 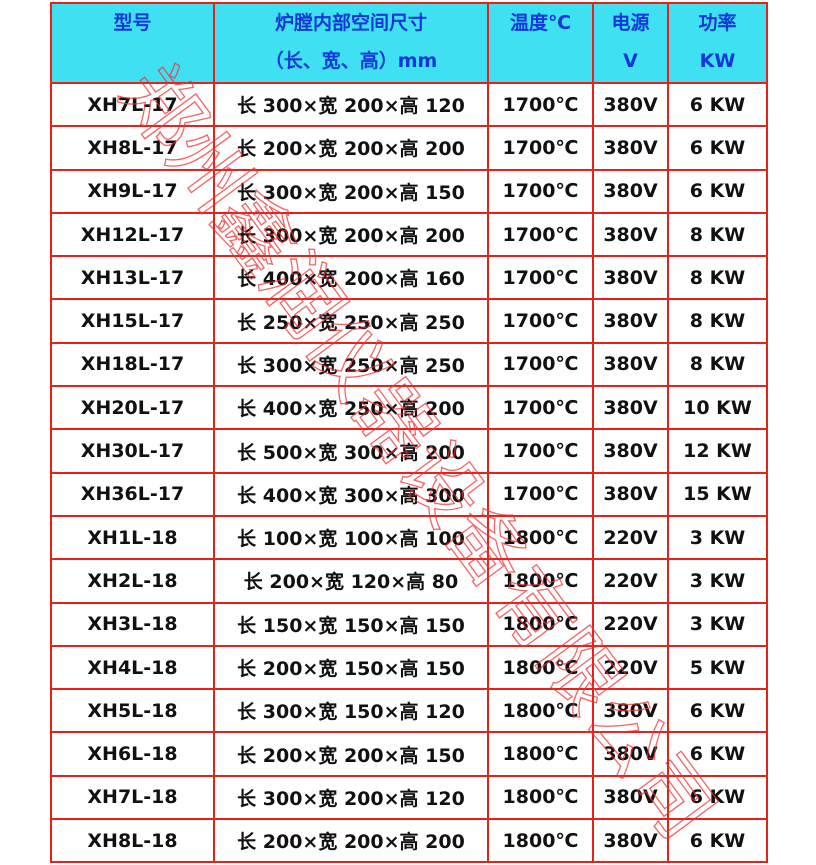 I want to click on table-cell: XH6L-18, so click(x=132, y=754).